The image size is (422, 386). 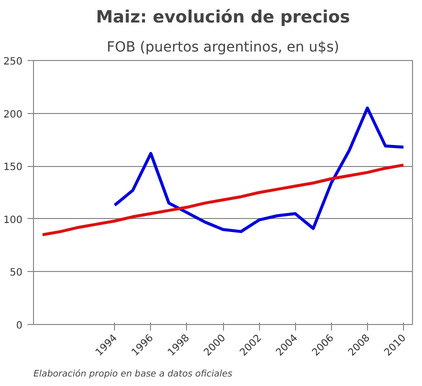 What do you see at coordinates (223, 48) in the screenshot?
I see `chart-subtitle: FOB (puertos argentinos, en u$s)` at bounding box center [223, 48].